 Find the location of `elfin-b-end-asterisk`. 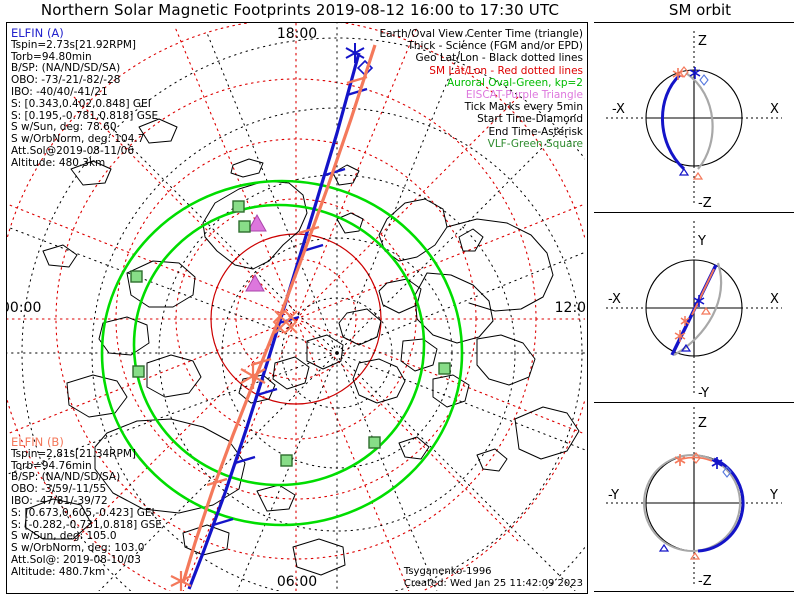

elfin-b-end-asterisk is located at coordinates (218, 477).